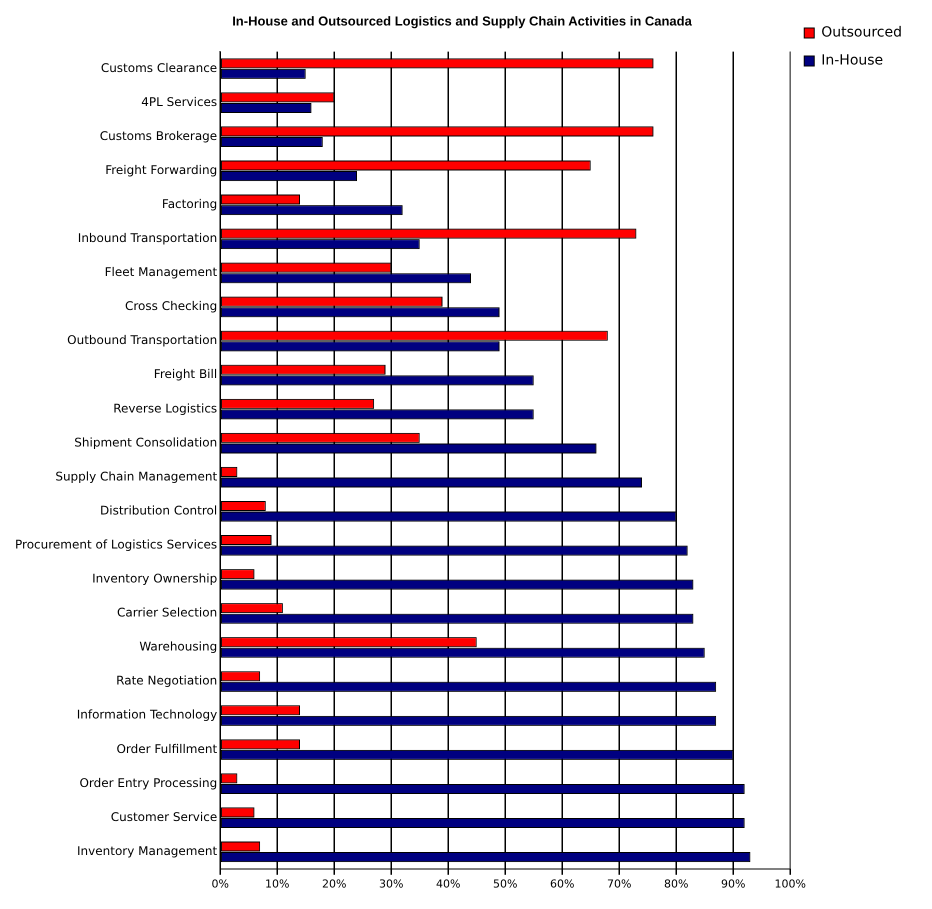  Describe the element at coordinates (334, 883) in the screenshot. I see `x-tick-label: 20%` at that location.